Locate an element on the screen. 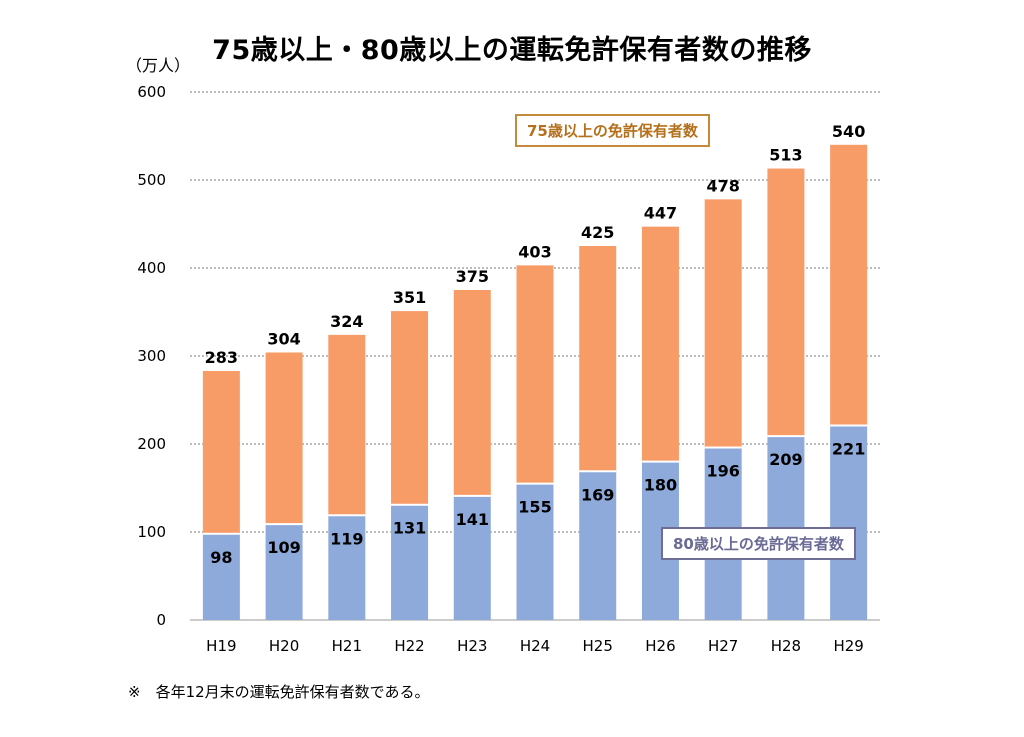 The width and height of the screenshot is (1024, 737). data-label-80-over: 221 is located at coordinates (848, 449).